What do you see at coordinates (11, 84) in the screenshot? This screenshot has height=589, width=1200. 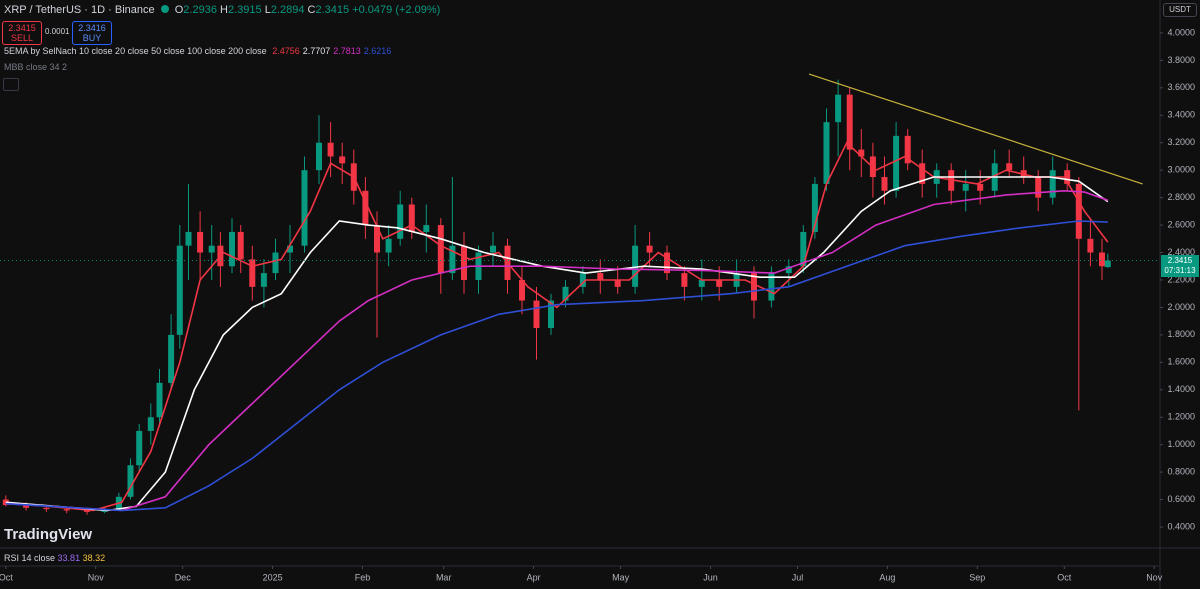 I see `collapse-button` at bounding box center [11, 84].